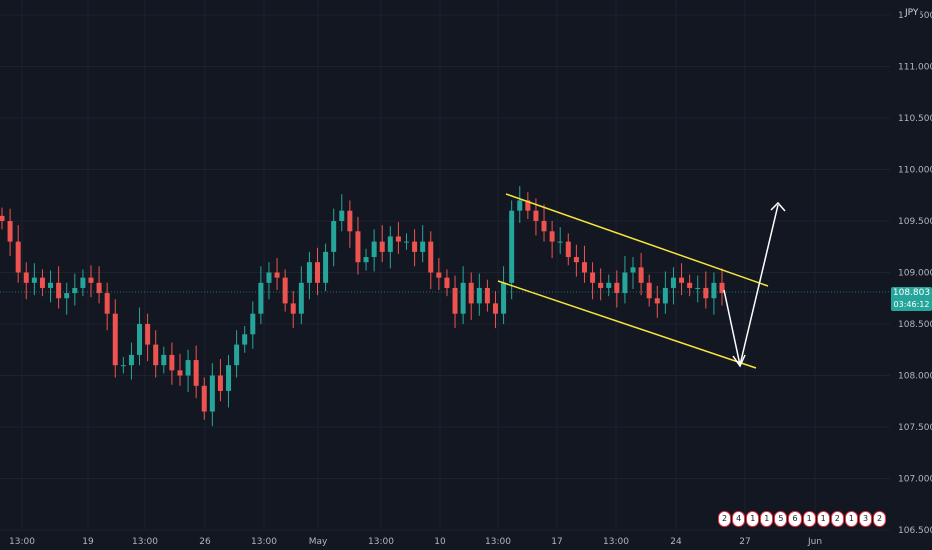 The image size is (932, 550). I want to click on x-tick-label: 24, so click(676, 542).